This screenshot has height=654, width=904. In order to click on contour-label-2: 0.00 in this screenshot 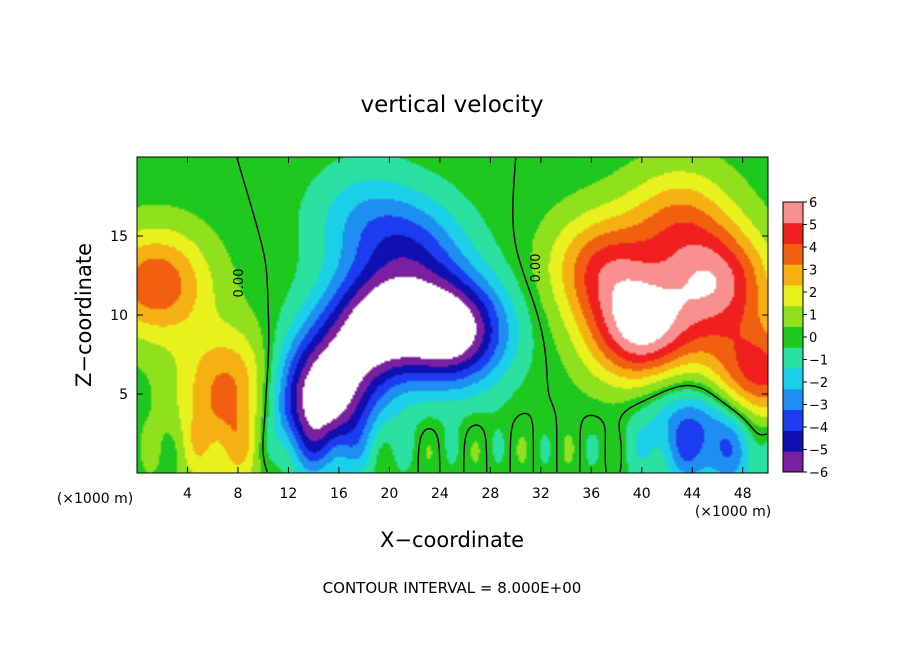, I will do `click(536, 268)`.